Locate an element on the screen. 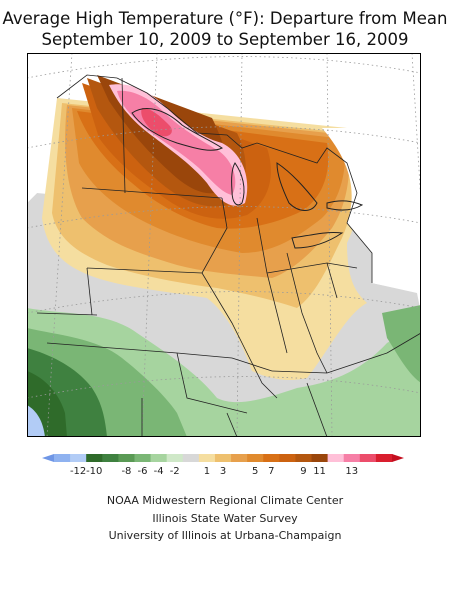  no-data-north is located at coordinates (224, 90).